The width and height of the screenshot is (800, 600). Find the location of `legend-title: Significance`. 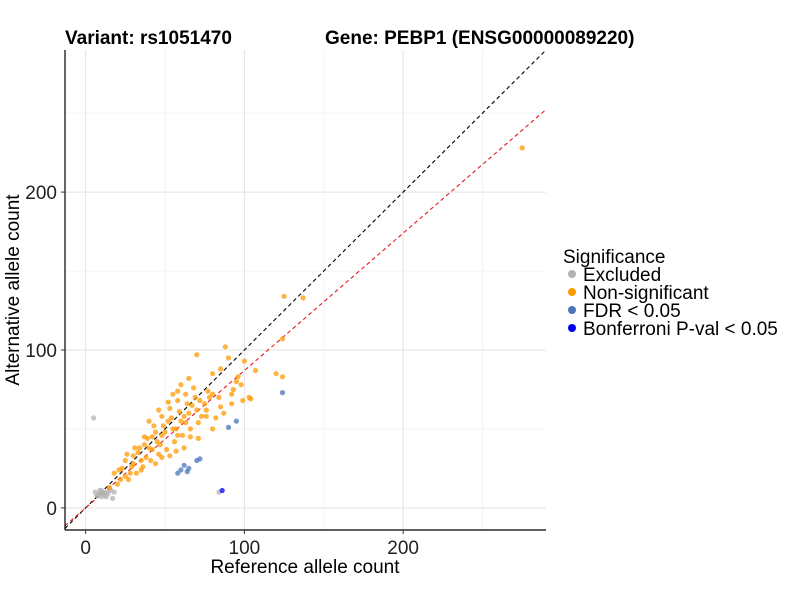

legend-title: Significance is located at coordinates (614, 257).